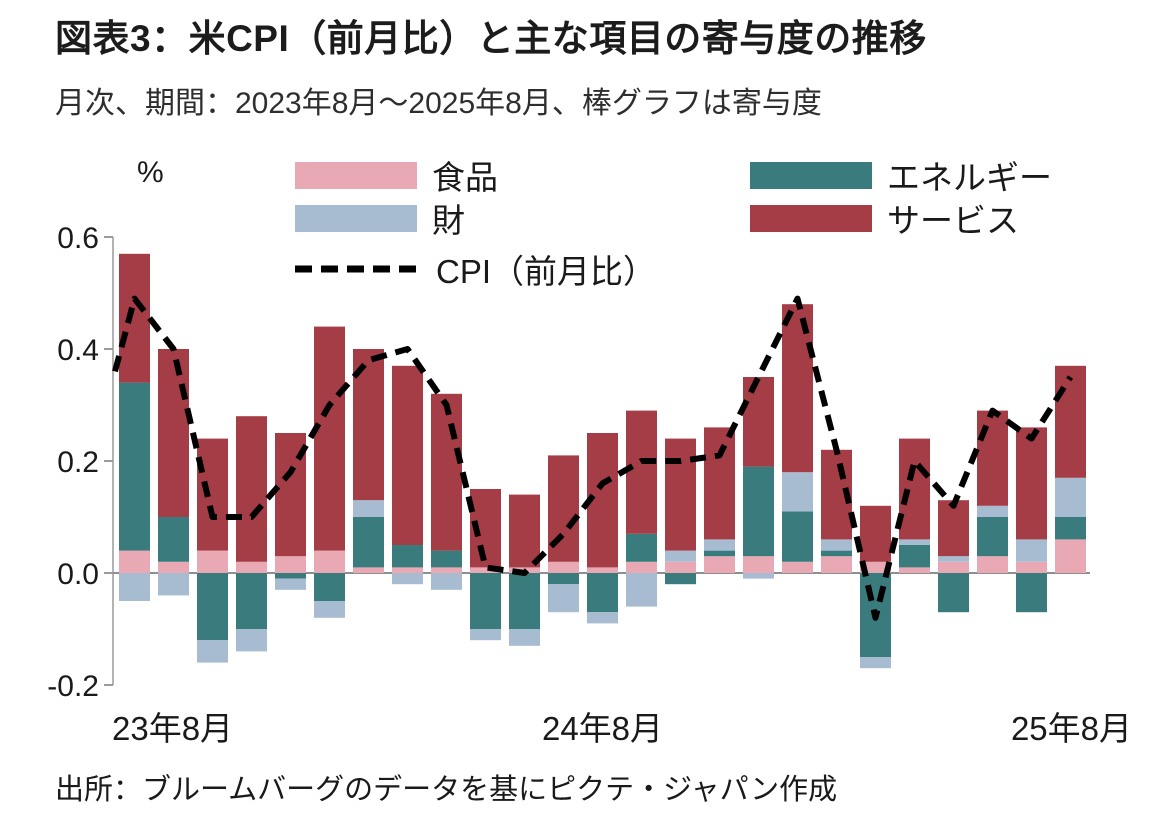 The height and width of the screenshot is (838, 1152). Describe the element at coordinates (446, 790) in the screenshot. I see `source-note: 出所：ブルームバーグのデータを基にピクテ・ジャパン作成` at that location.